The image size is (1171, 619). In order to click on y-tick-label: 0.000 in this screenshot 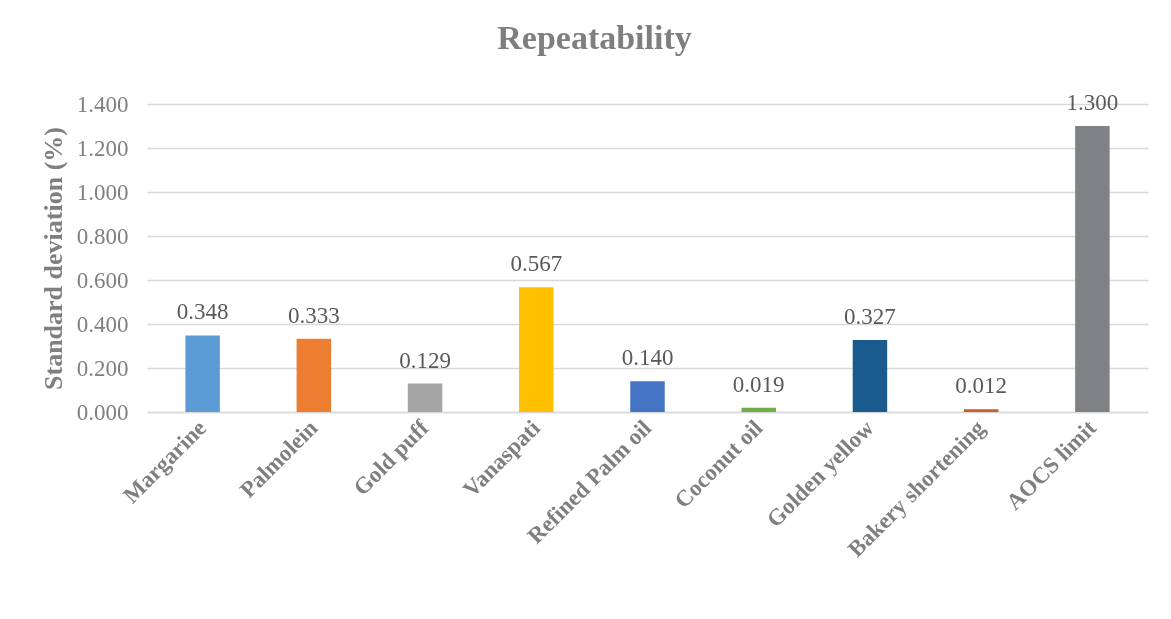, I will do `click(102, 412)`.